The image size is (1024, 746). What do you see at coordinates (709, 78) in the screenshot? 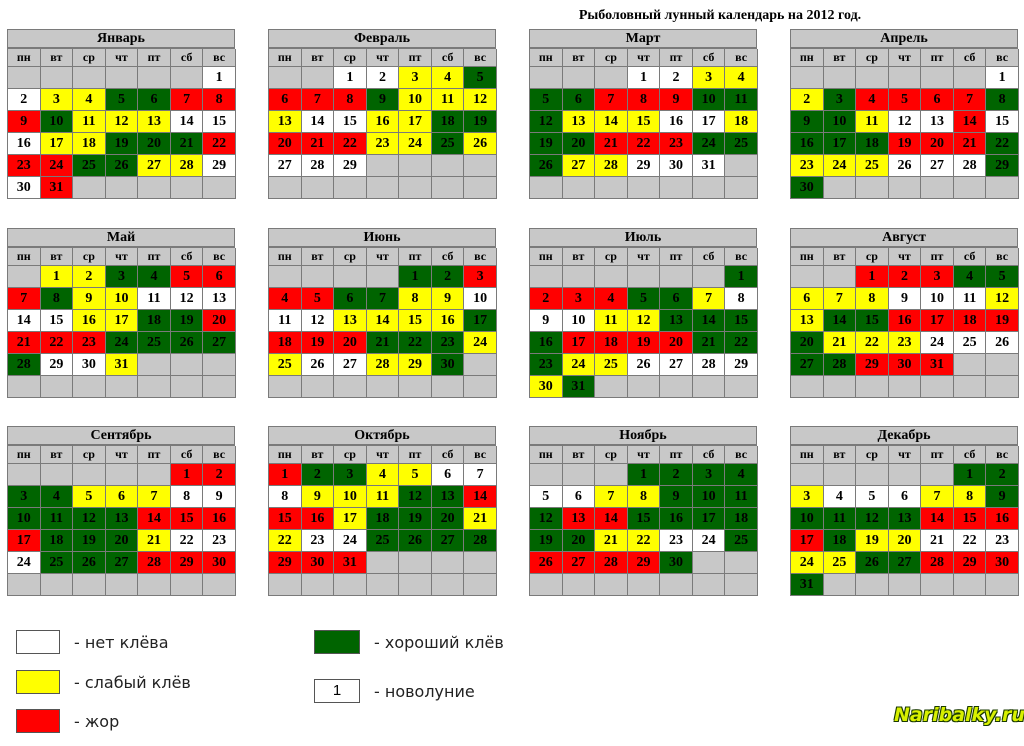
I see `day-cell: 3` at bounding box center [709, 78].